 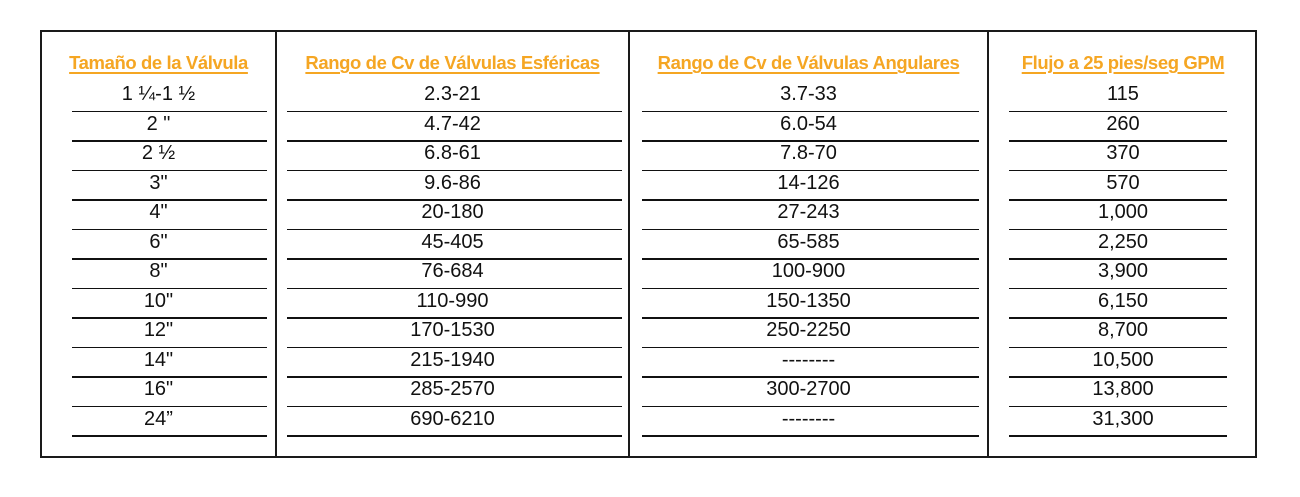 What do you see at coordinates (808, 305) in the screenshot?
I see `table-cell-angle-cv-range: 150-1350` at bounding box center [808, 305].